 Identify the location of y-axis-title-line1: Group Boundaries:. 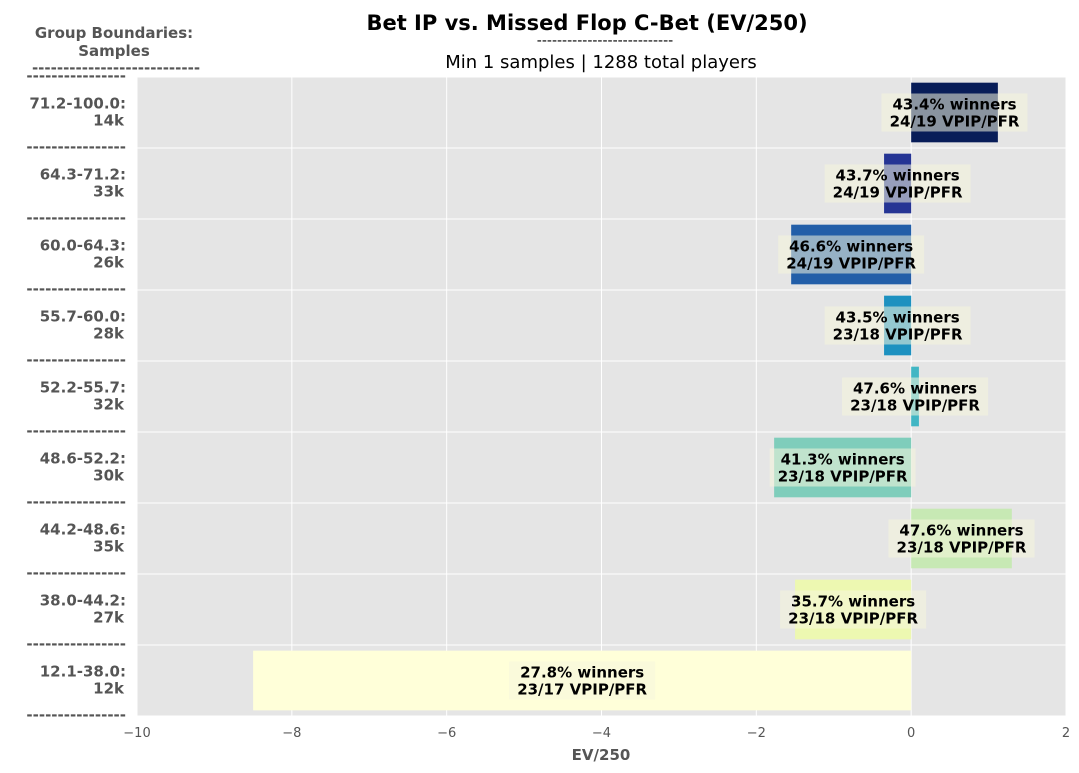
(114, 33).